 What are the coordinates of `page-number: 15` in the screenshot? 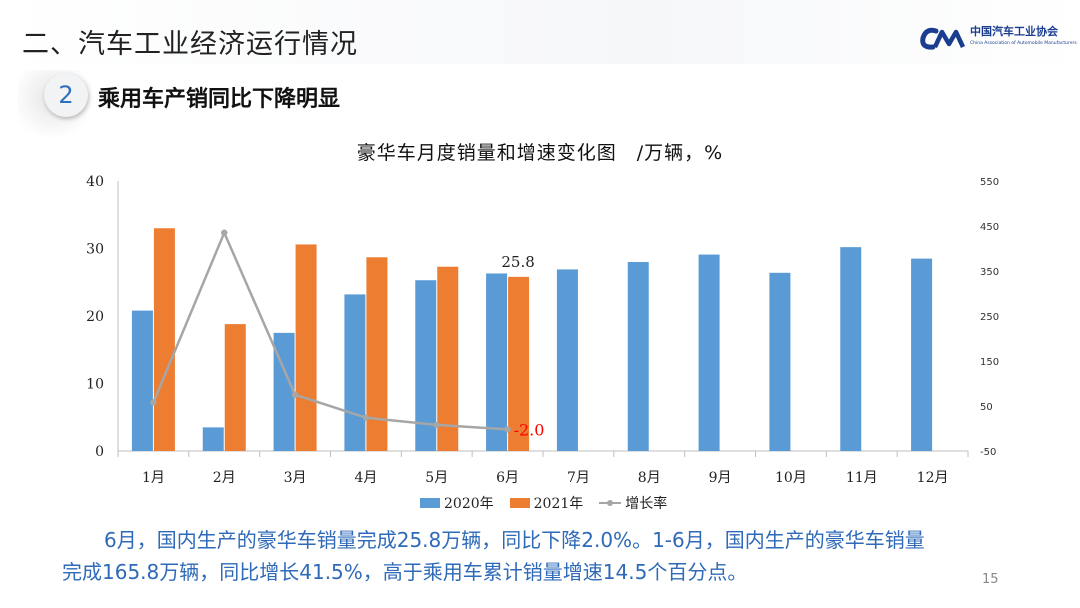 It's located at (990, 579).